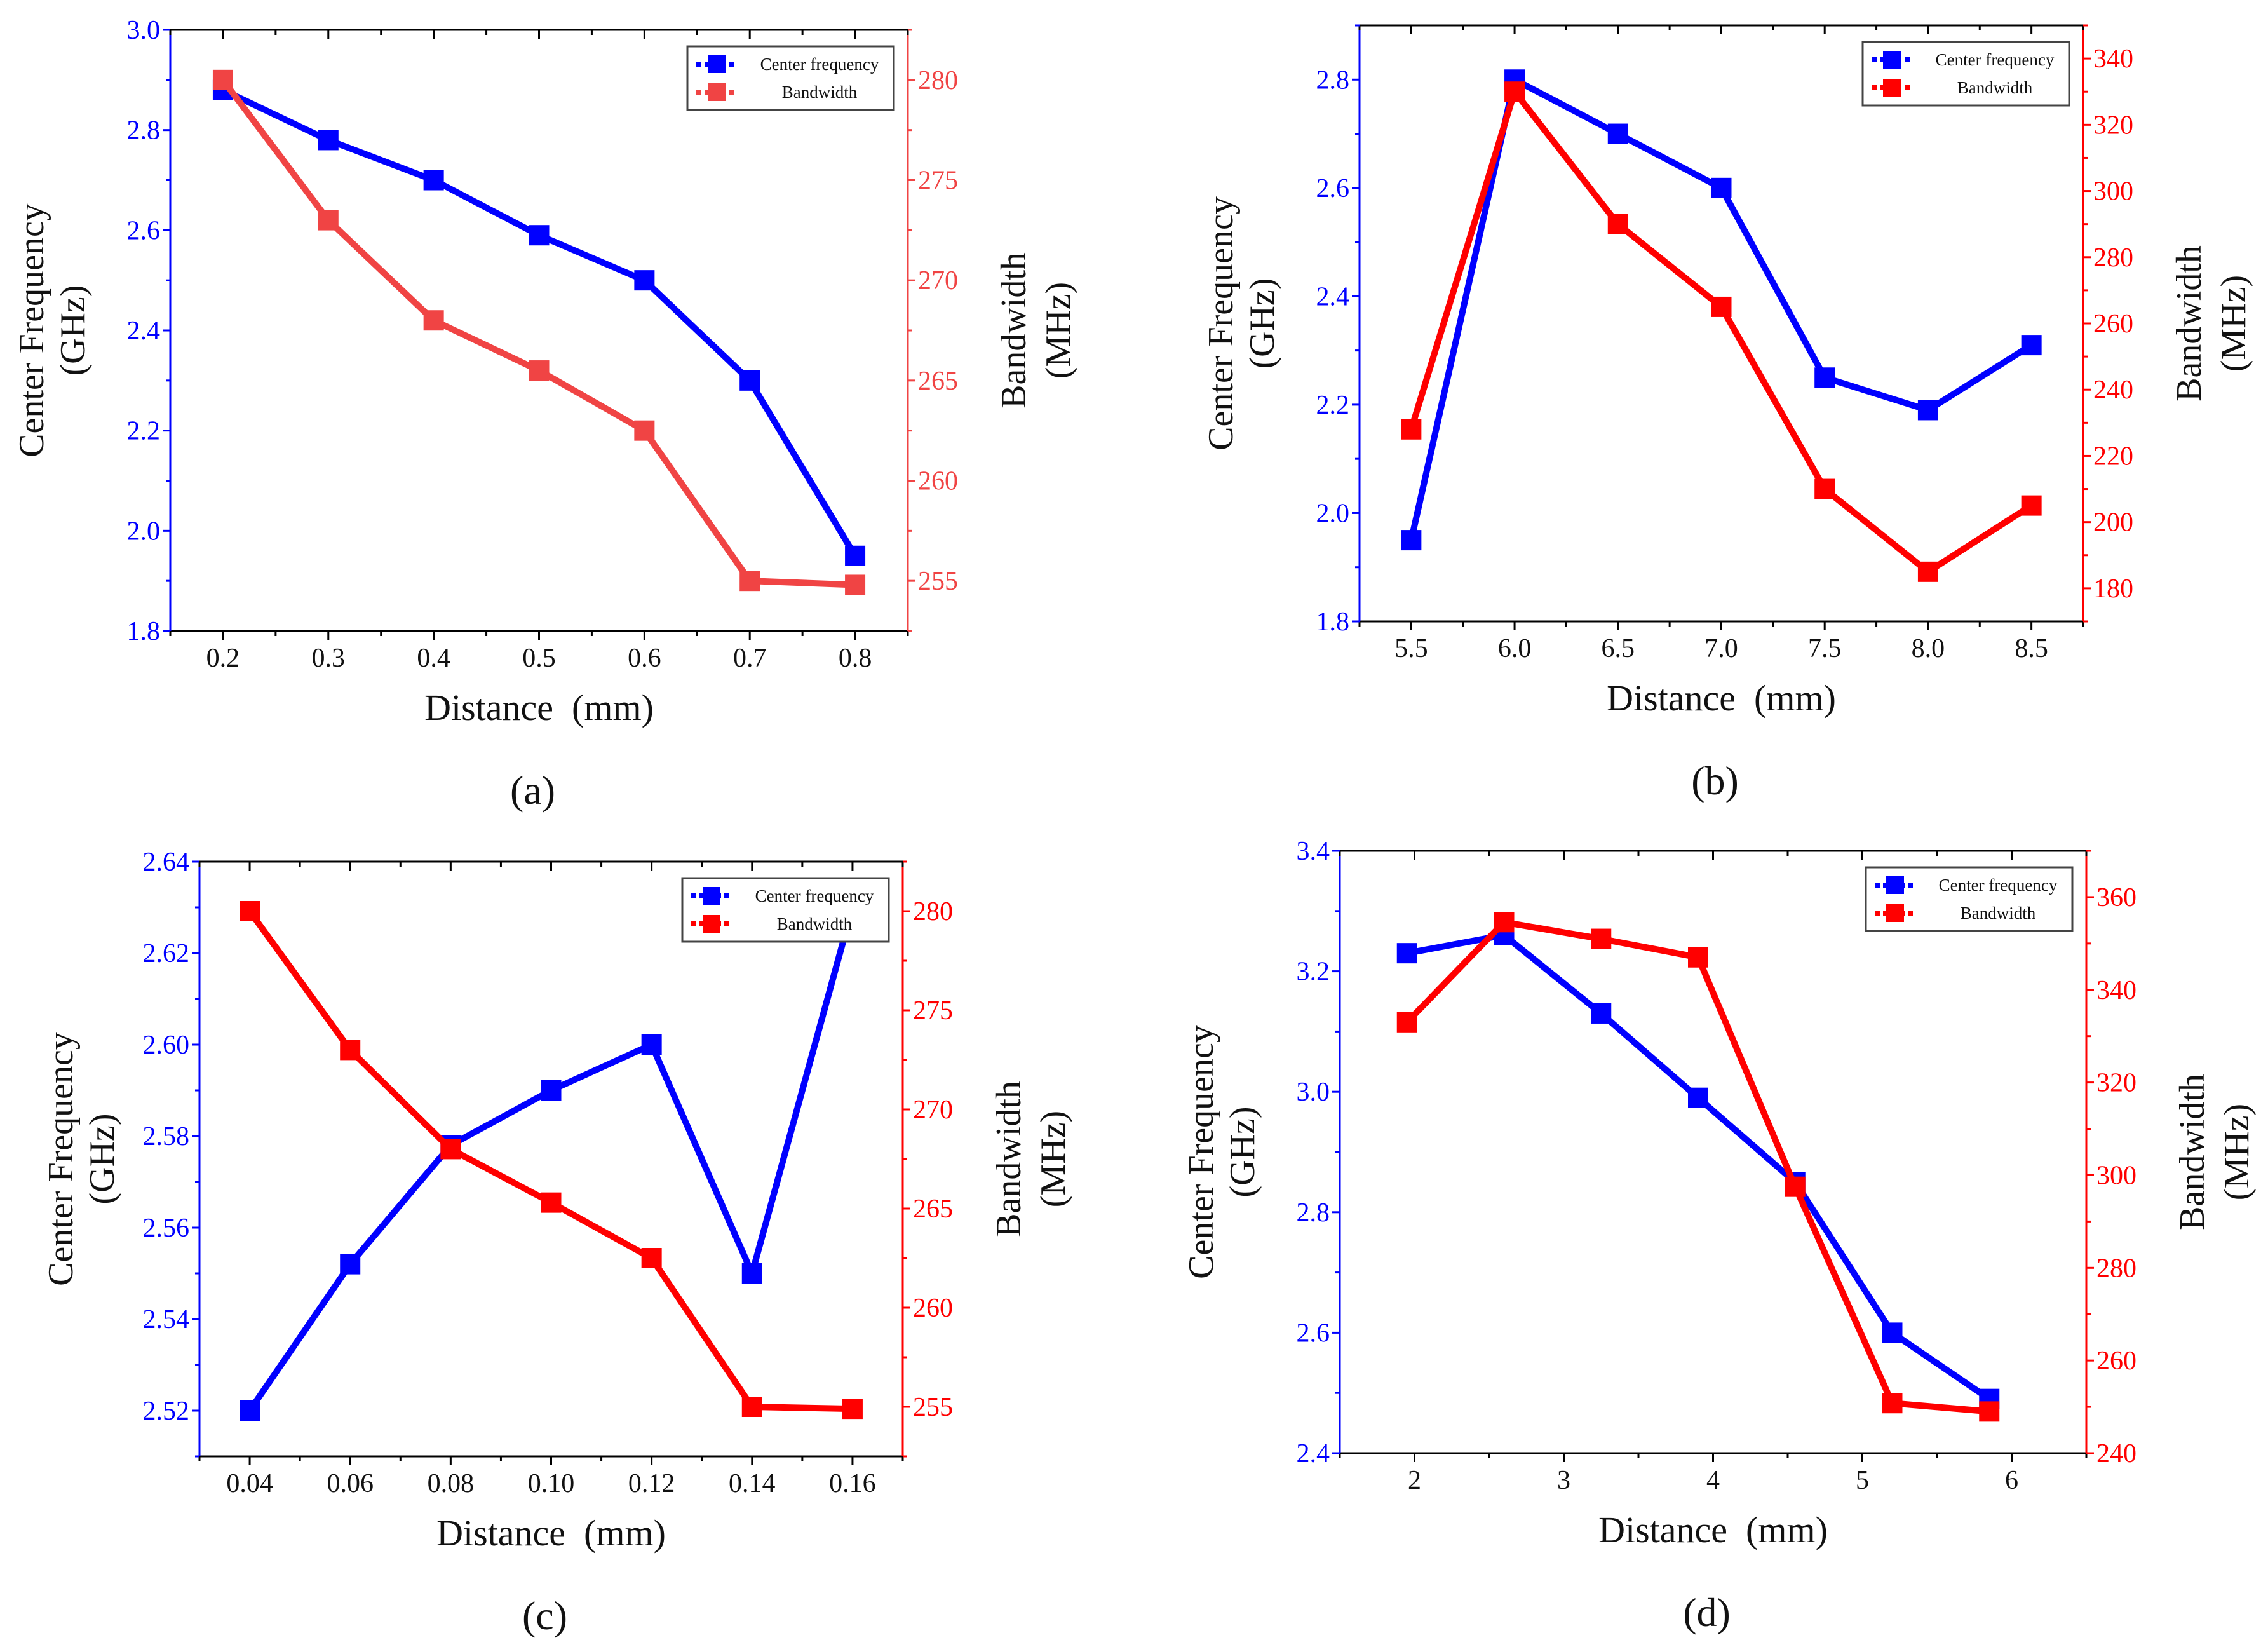  Describe the element at coordinates (2116, 897) in the screenshot. I see `right-y-tick-label: 360` at that location.